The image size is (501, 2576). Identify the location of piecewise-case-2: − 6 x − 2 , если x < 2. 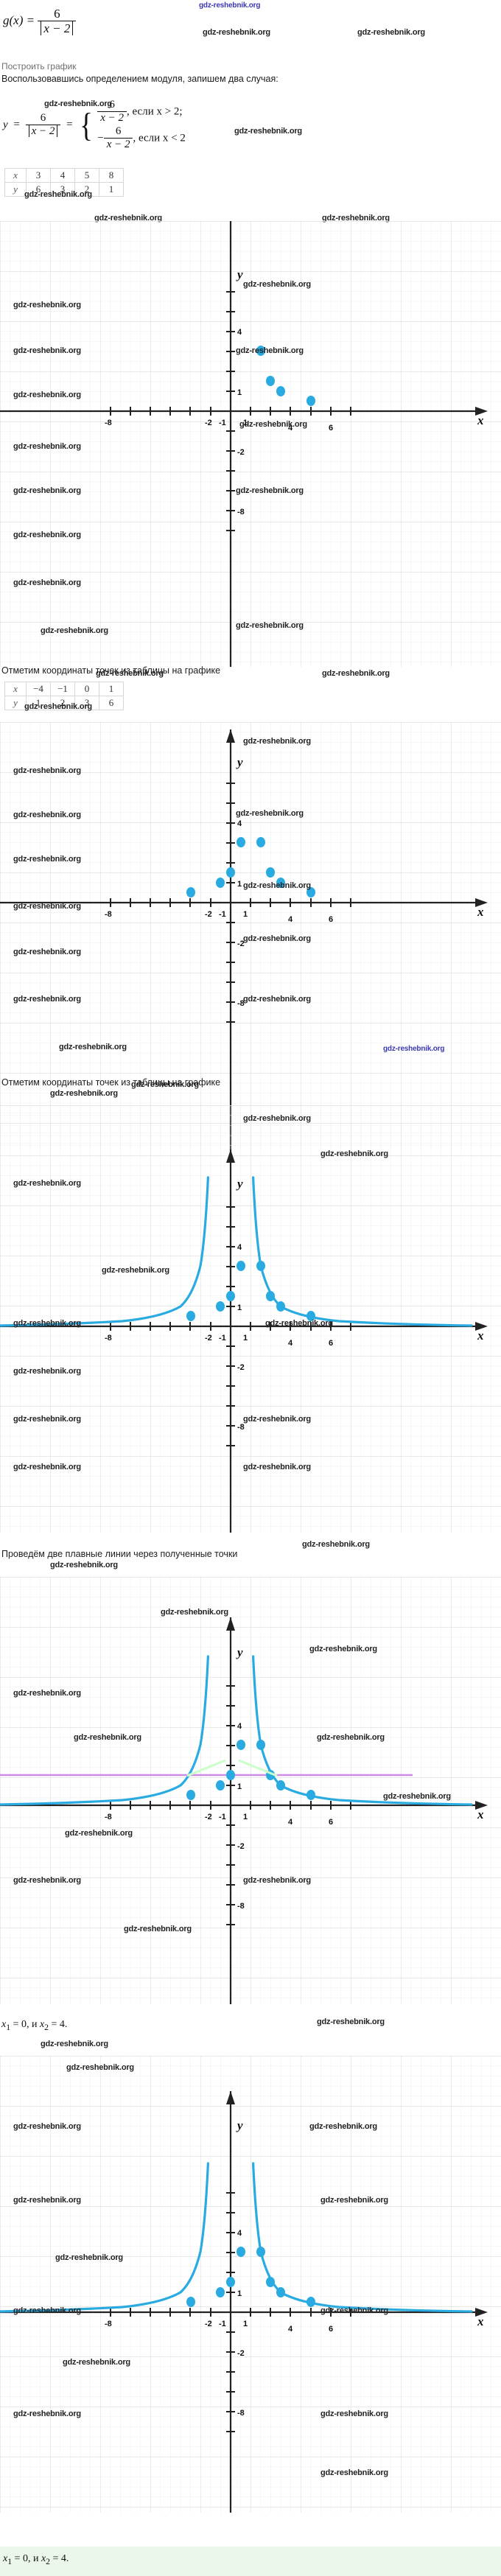
(141, 137).